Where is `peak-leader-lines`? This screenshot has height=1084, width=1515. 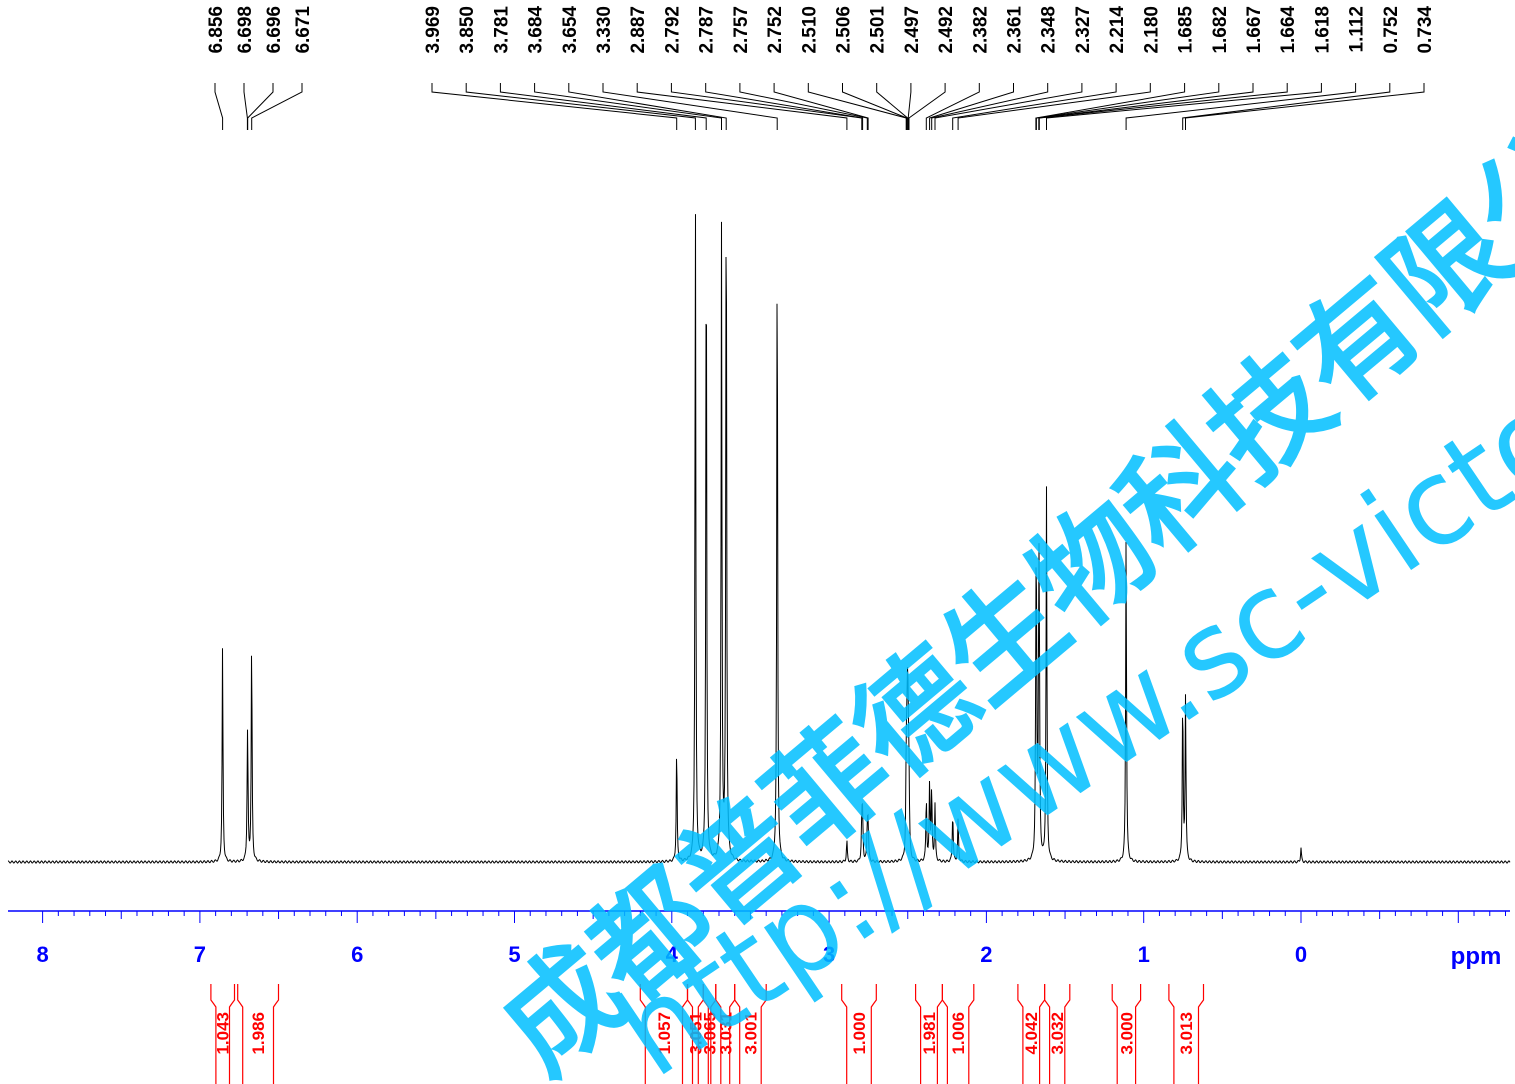 peak-leader-lines is located at coordinates (819, 106).